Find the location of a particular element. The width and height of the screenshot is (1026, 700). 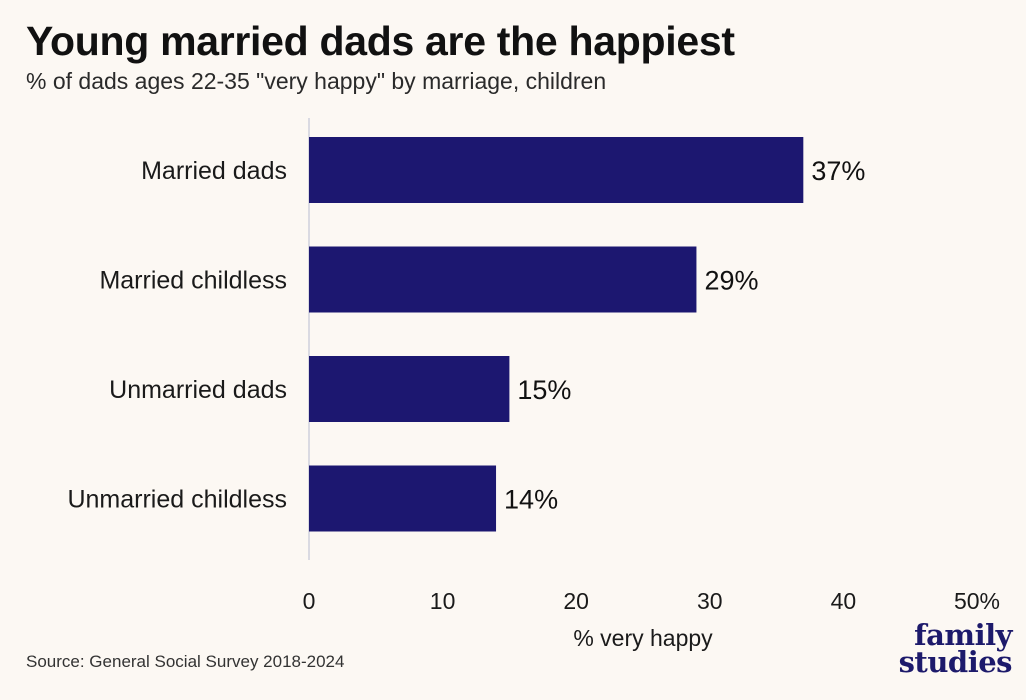

data-label-3: 15% is located at coordinates (544, 390).